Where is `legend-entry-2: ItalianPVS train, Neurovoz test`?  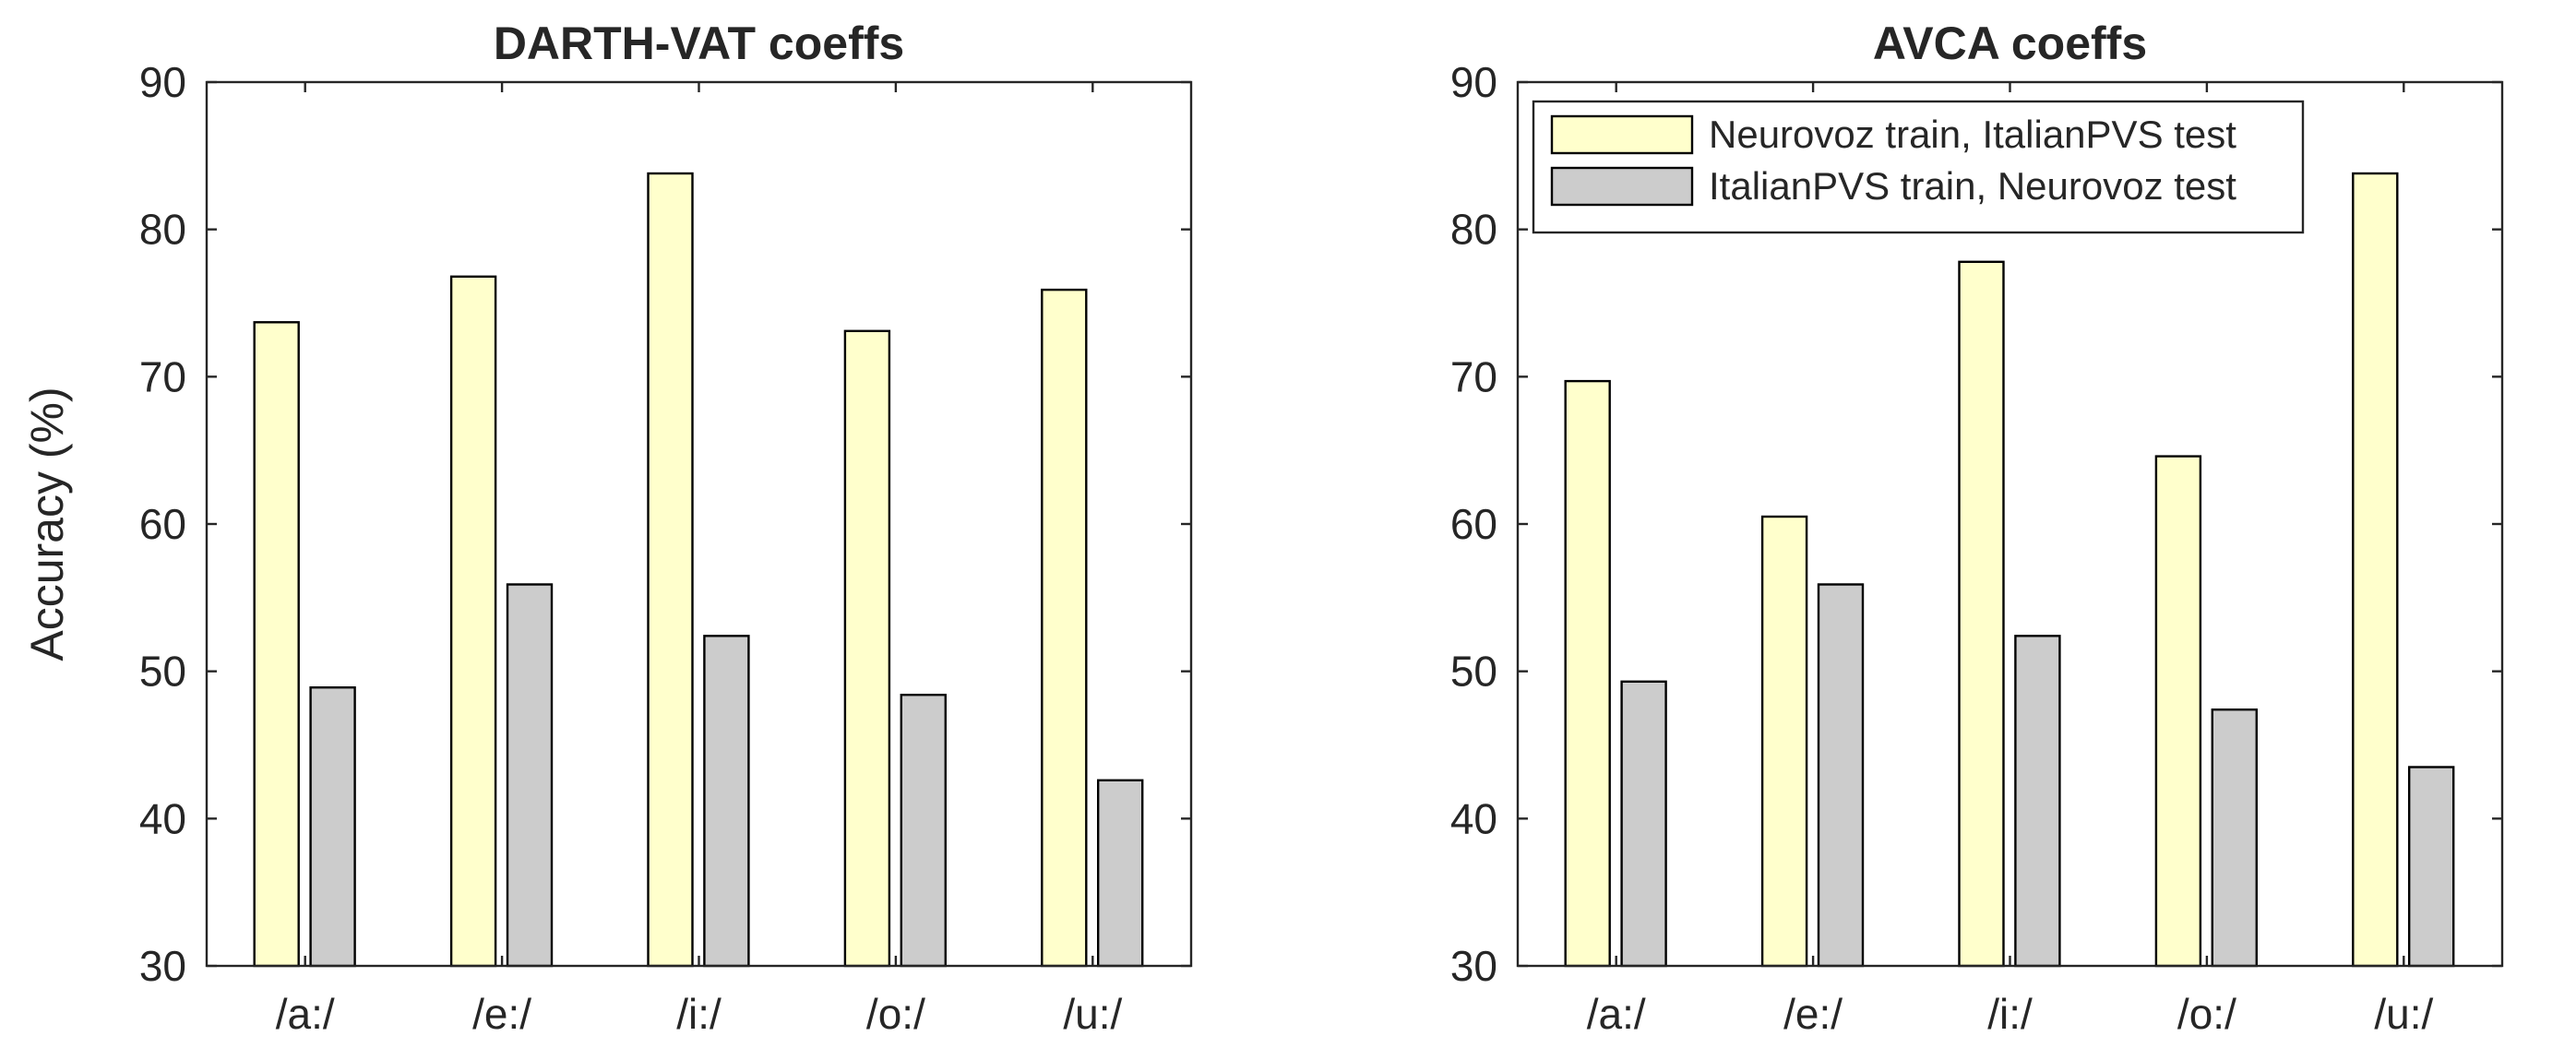 legend-entry-2: ItalianPVS train, Neurovoz test is located at coordinates (1972, 186).